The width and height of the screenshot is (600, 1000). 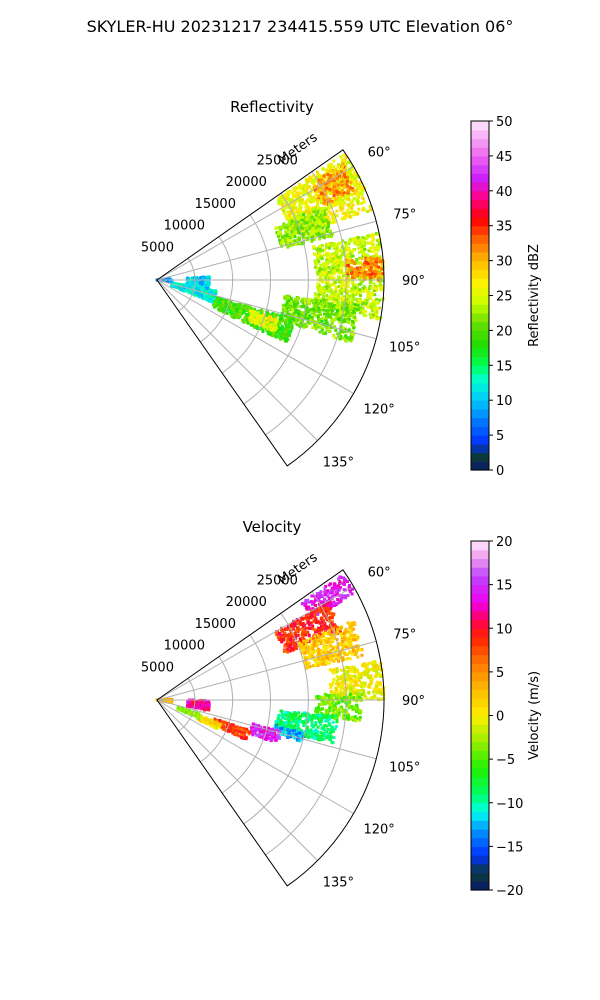 I want to click on colorbar-tick-label: 5, so click(x=500, y=436).